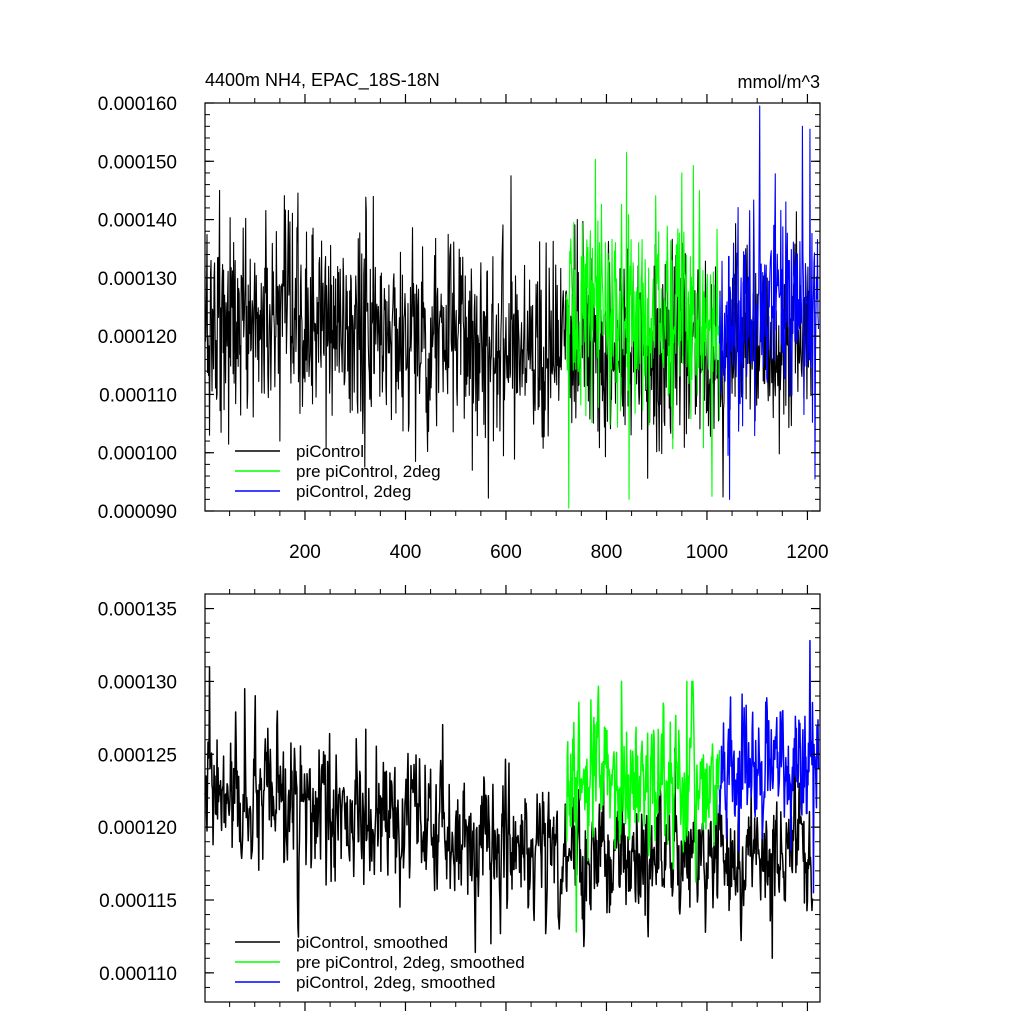 This screenshot has width=1024, height=1024. I want to click on legend-label-picontrol-2deg: piControl, 2deg, so click(353, 491).